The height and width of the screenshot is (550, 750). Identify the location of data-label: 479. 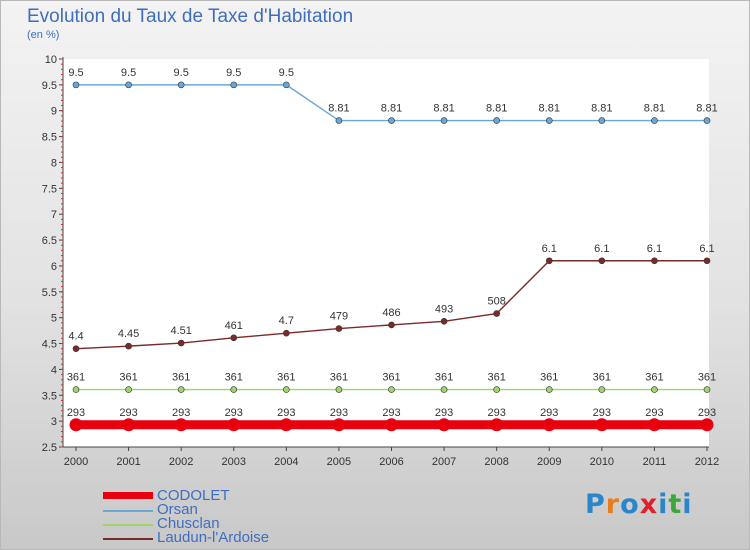
(339, 317).